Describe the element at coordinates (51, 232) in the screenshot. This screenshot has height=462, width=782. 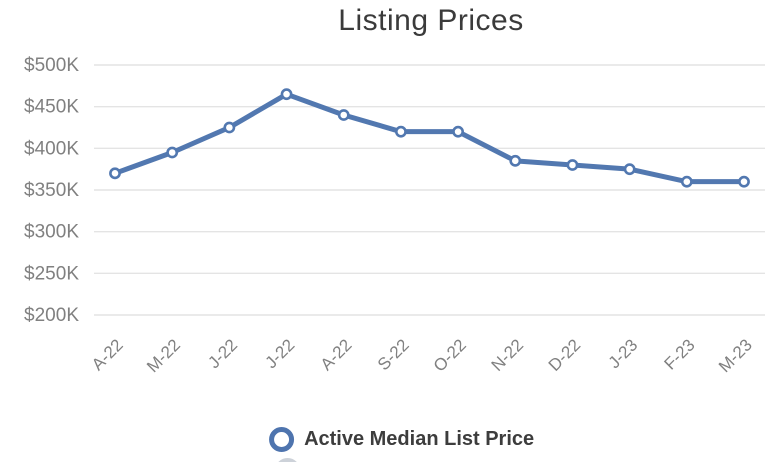
I see `y-axis-tick-label: $300K` at that location.